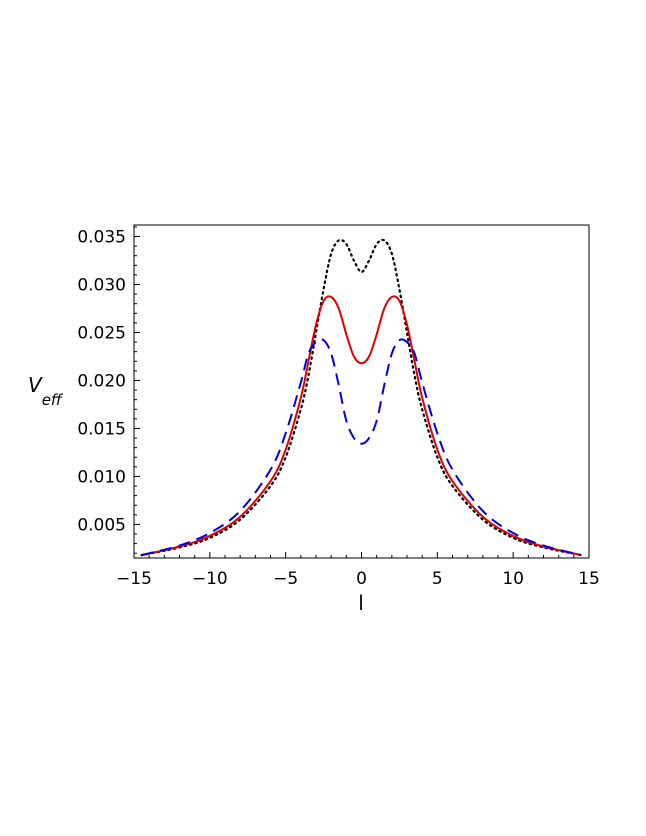  I want to click on y-tick-label: 0.035, so click(101, 238).